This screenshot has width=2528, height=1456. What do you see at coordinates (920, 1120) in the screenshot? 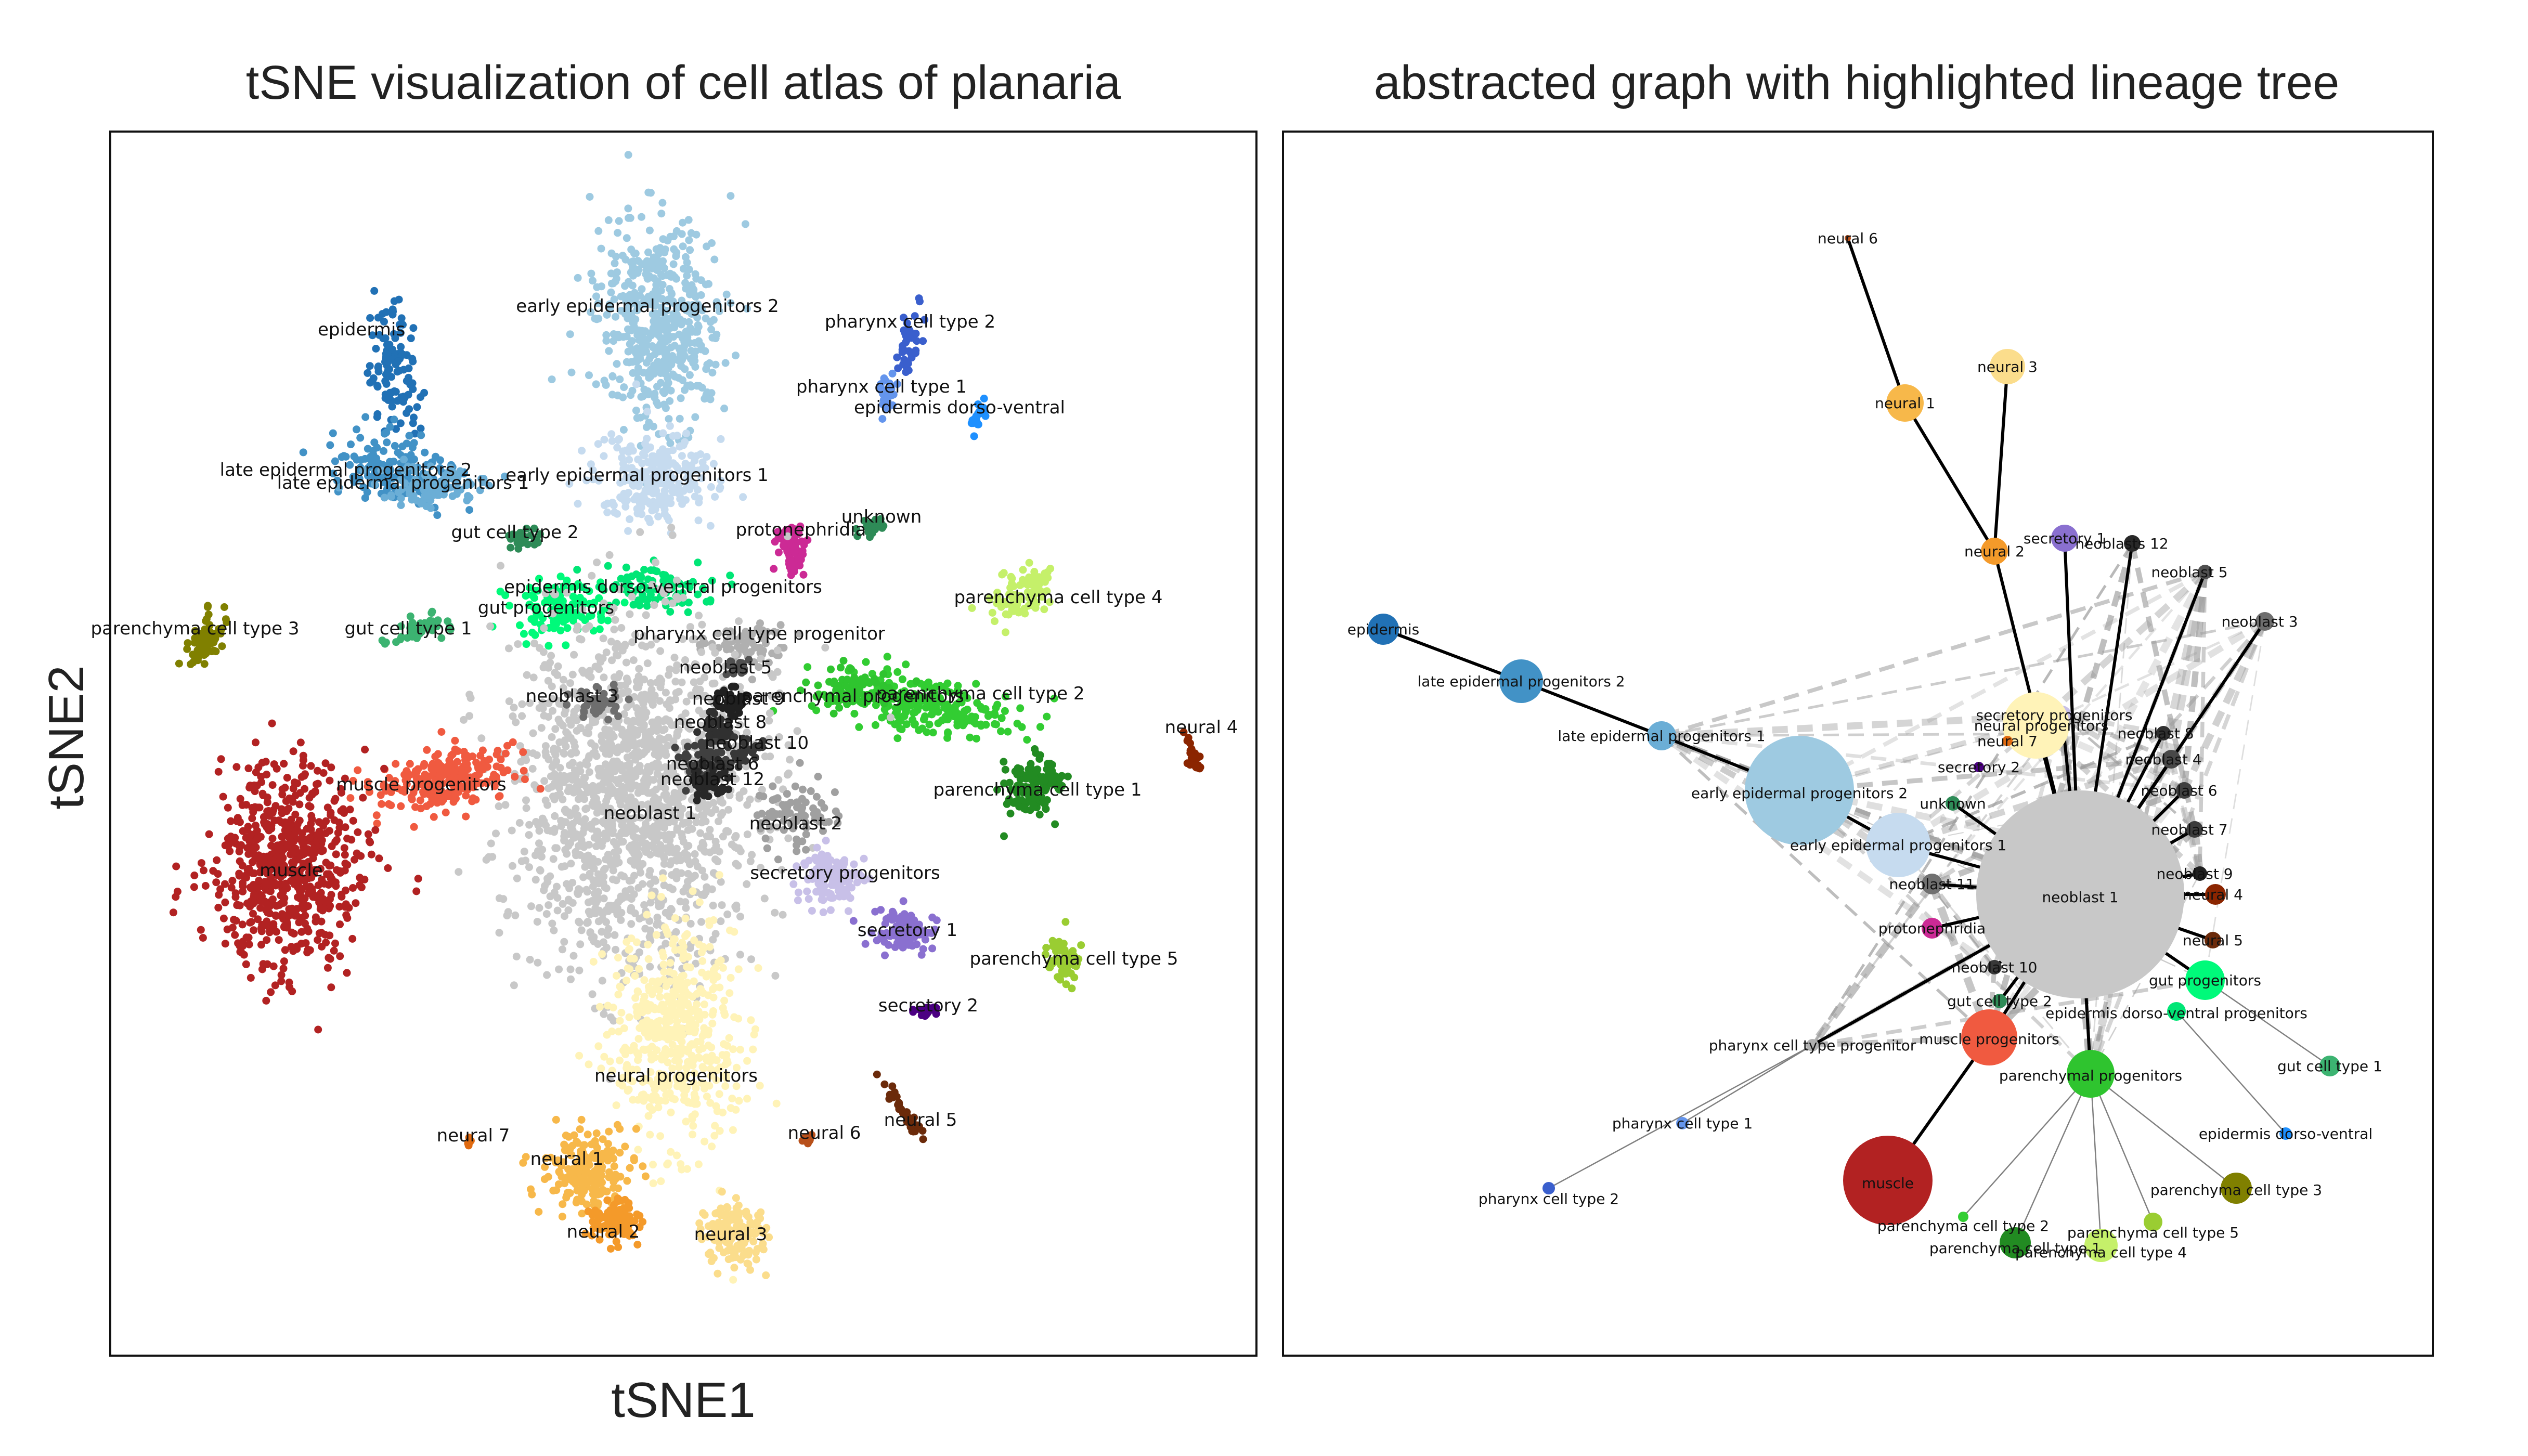
I see `tsne-label-neural-5: neural 5` at bounding box center [920, 1120].